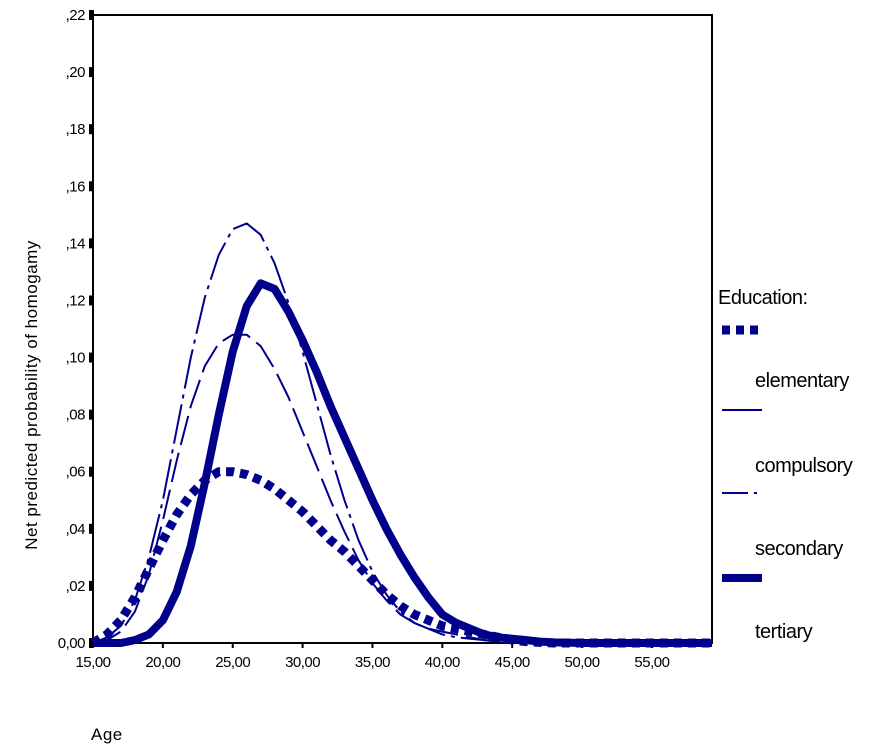 The height and width of the screenshot is (745, 875). What do you see at coordinates (302, 662) in the screenshot?
I see `x-tick-label: 30,00` at bounding box center [302, 662].